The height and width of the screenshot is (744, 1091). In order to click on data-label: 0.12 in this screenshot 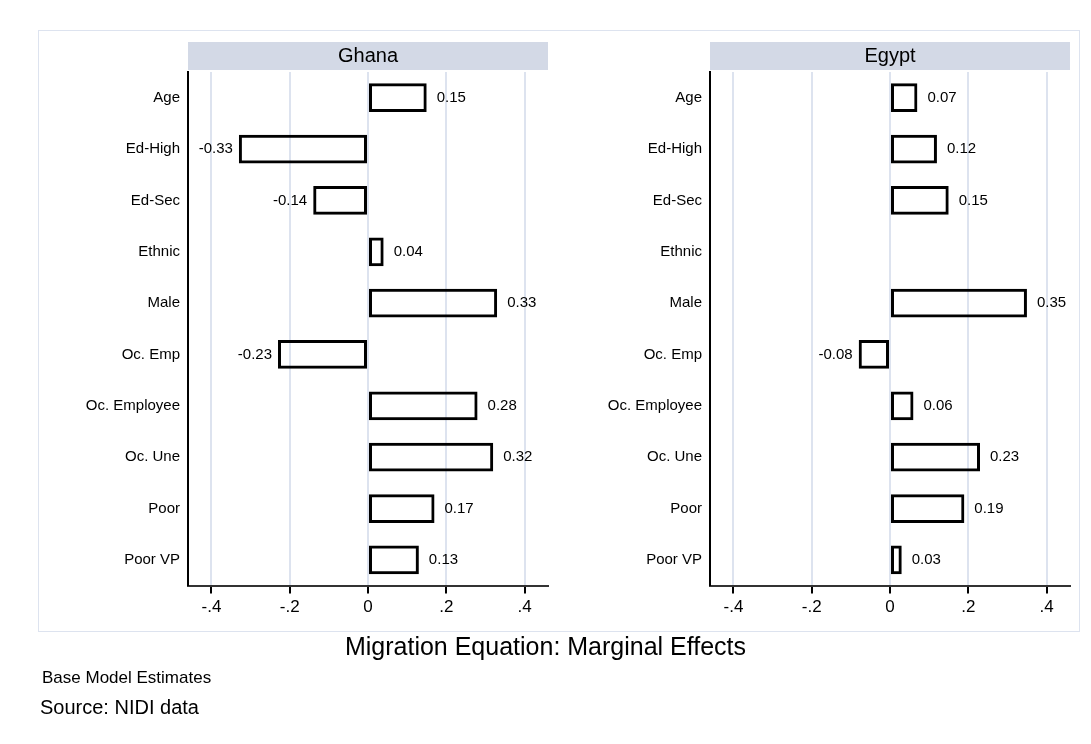, I will do `click(961, 148)`.